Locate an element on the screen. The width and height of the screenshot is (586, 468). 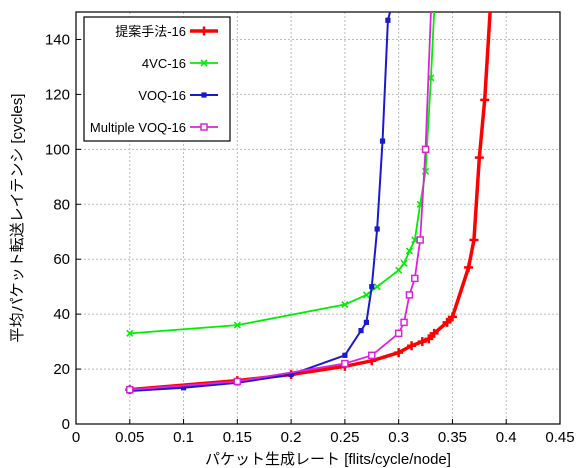
x-tick-label: 0.35 is located at coordinates (452, 437).